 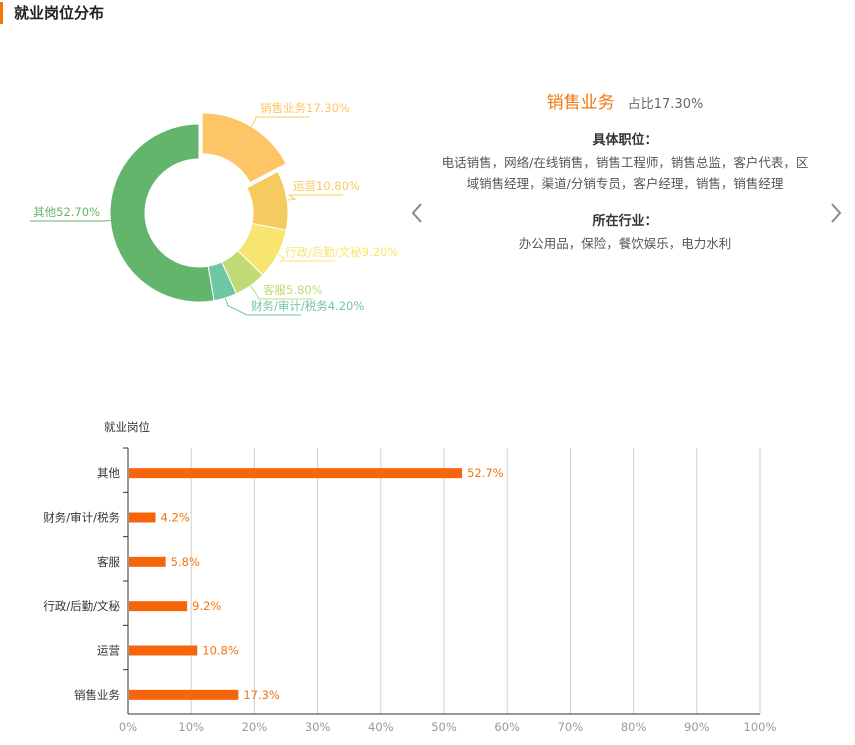 What do you see at coordinates (625, 243) in the screenshot?
I see `industry-text: 办公用品，保险，餐饮娱乐，电力水利` at bounding box center [625, 243].